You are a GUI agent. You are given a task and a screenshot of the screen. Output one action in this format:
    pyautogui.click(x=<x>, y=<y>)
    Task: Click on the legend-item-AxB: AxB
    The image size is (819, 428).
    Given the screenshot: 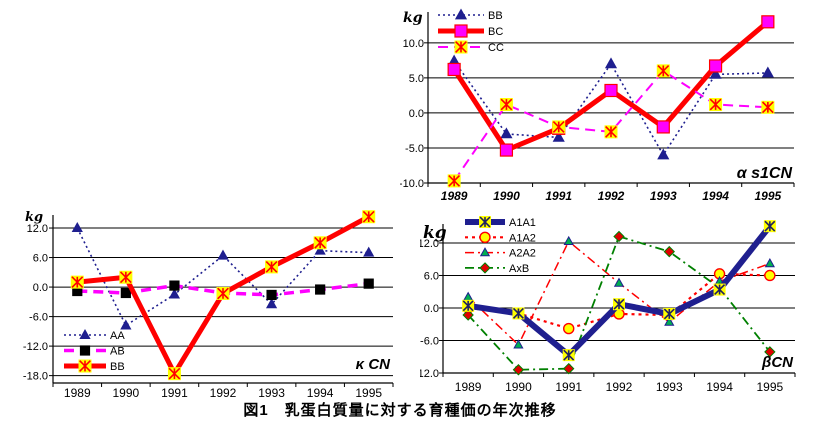 What is the action you would take?
    pyautogui.click(x=497, y=268)
    